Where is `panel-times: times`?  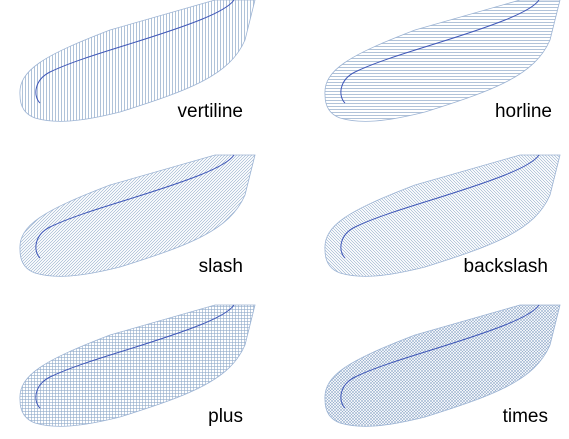 panel-times: times is located at coordinates (442, 365).